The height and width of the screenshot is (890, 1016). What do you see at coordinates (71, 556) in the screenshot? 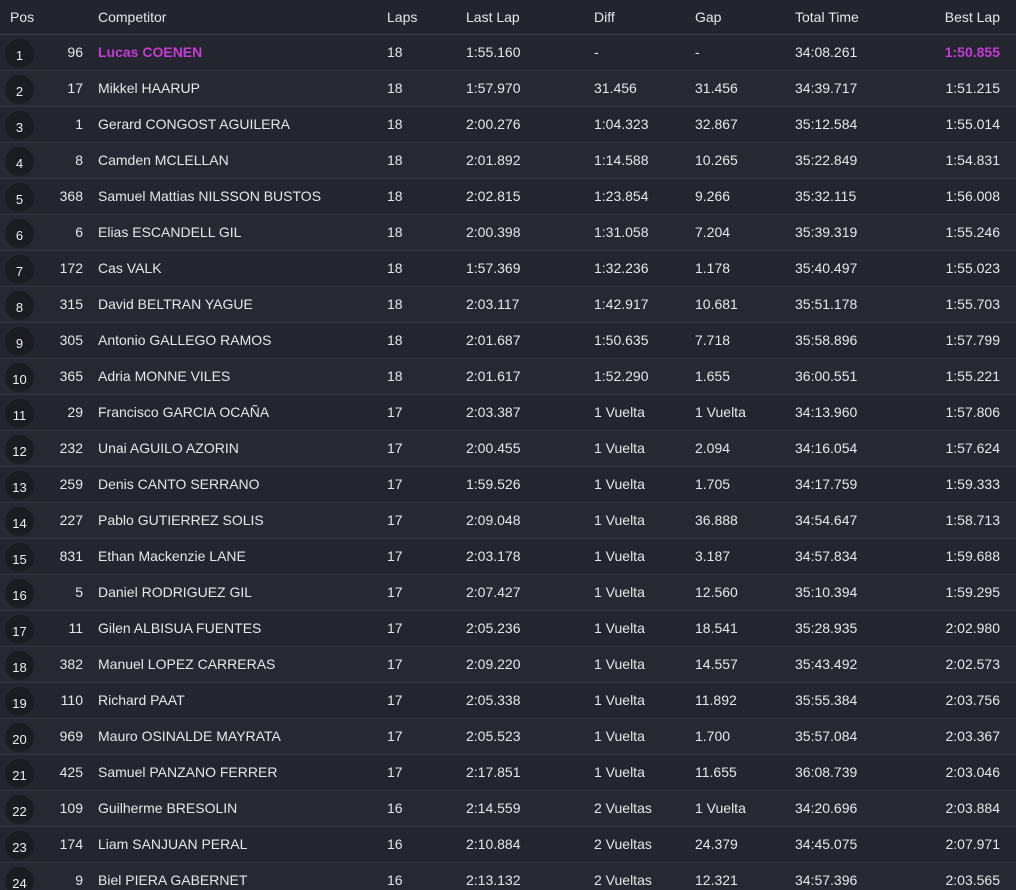
I see `bib-number: 831` at bounding box center [71, 556].